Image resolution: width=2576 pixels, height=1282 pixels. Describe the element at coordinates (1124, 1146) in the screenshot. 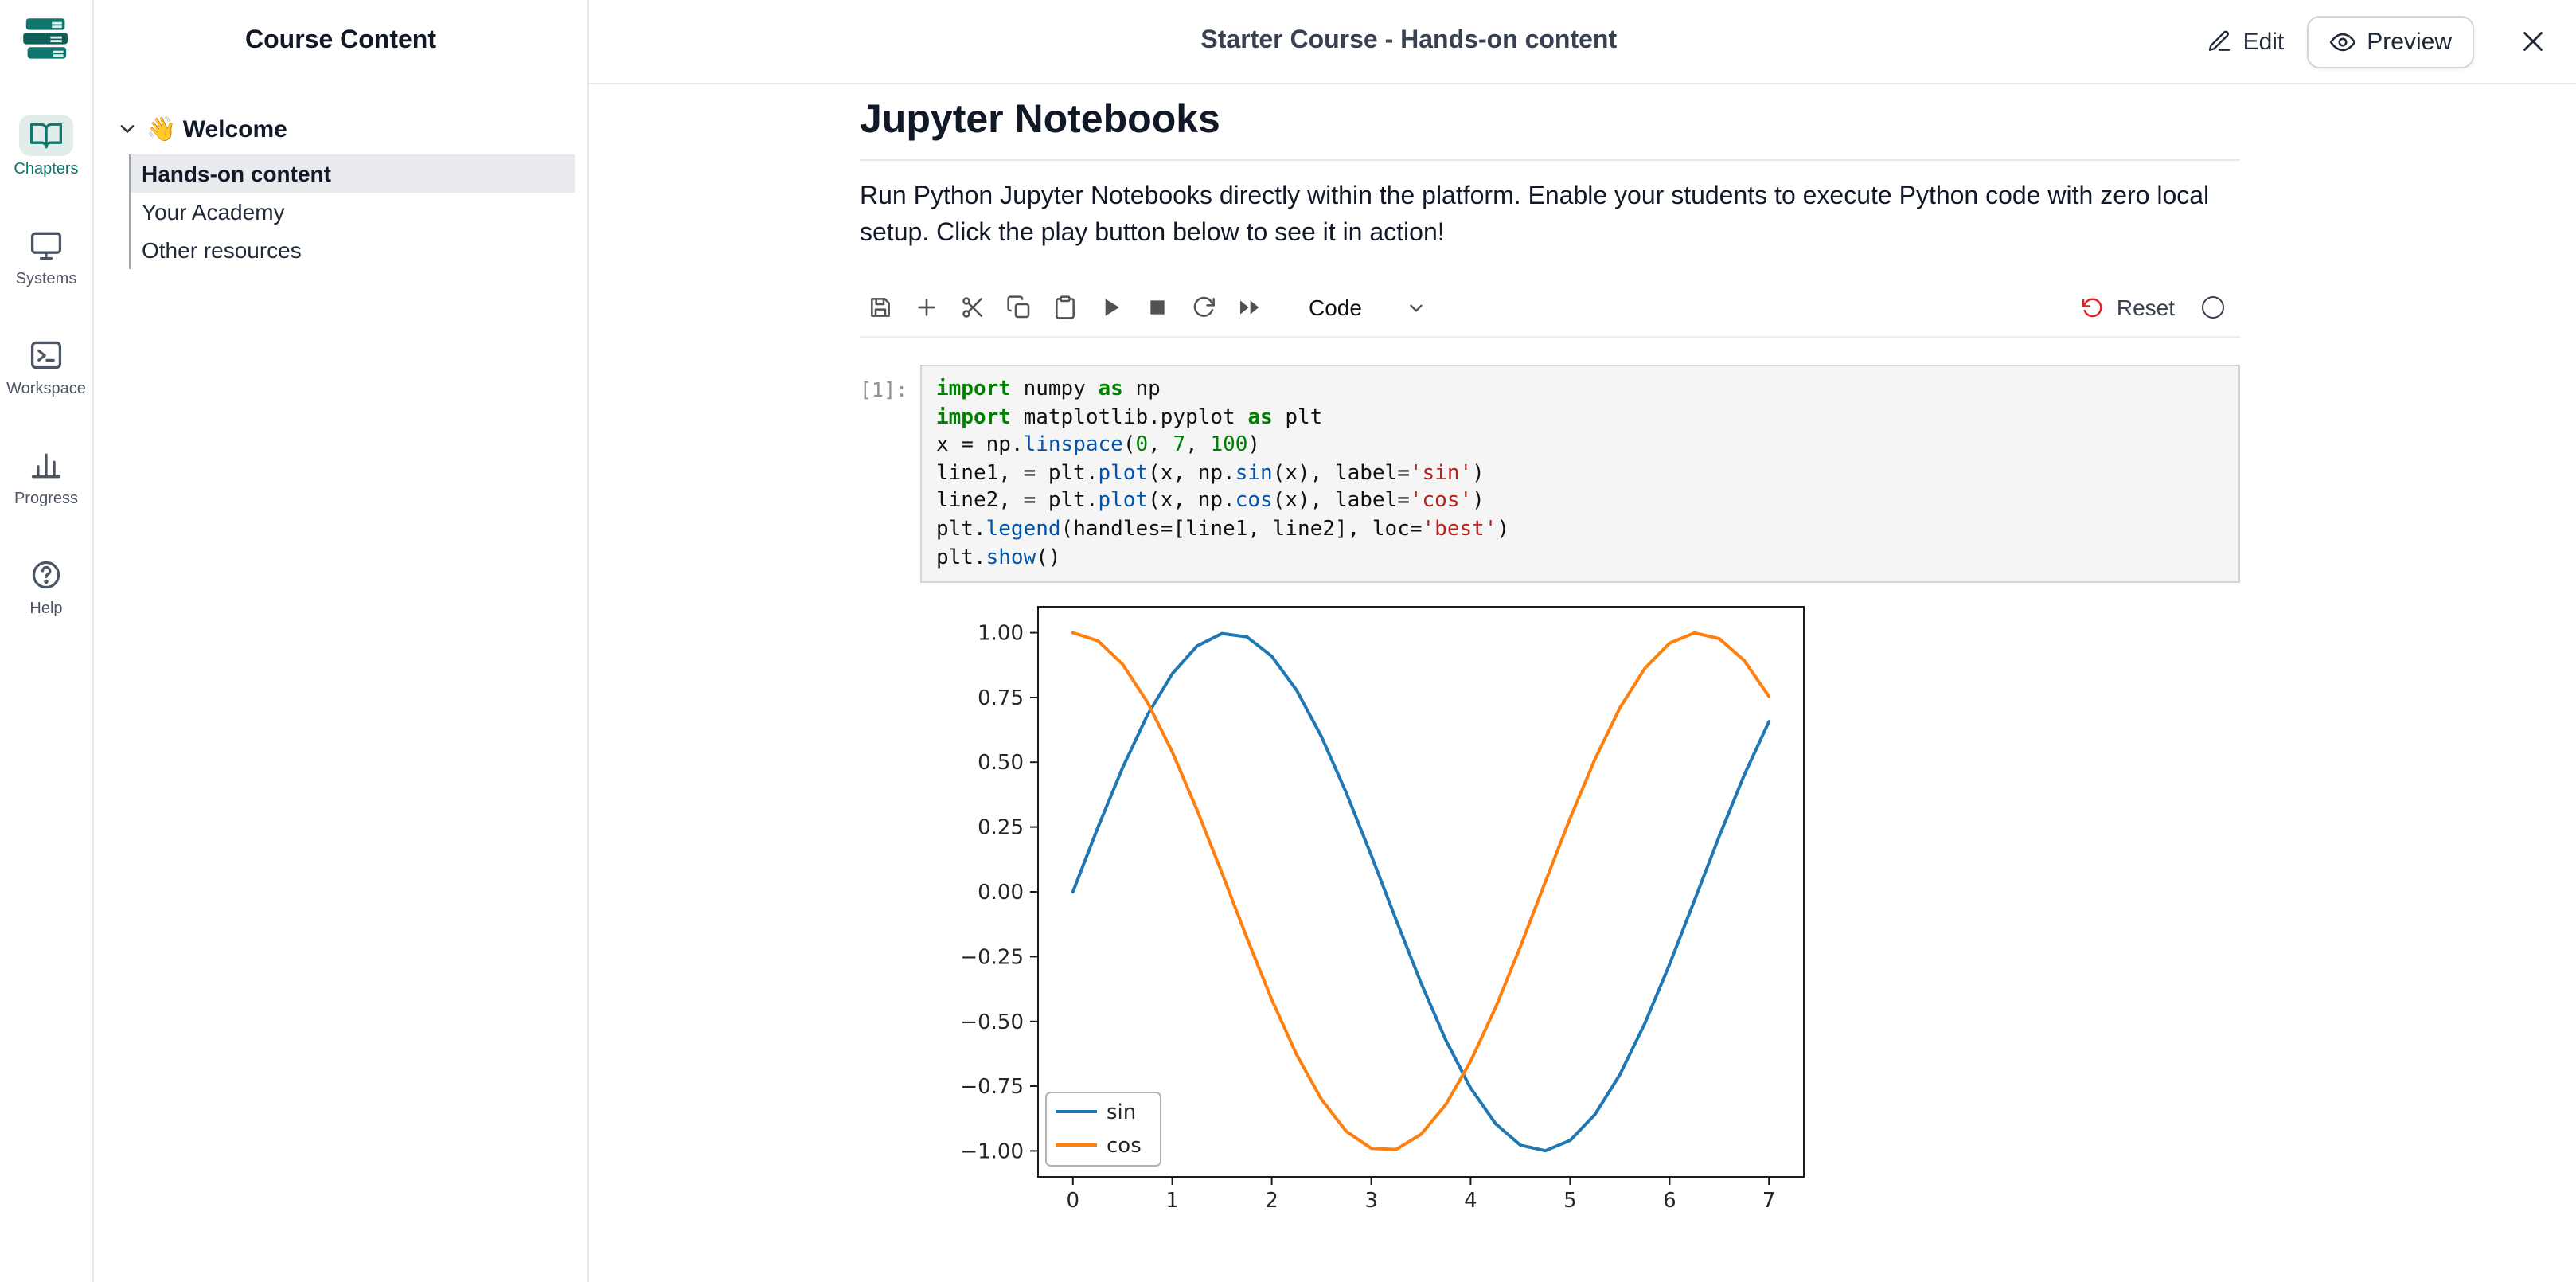

I see `svg-text: cos` at that location.